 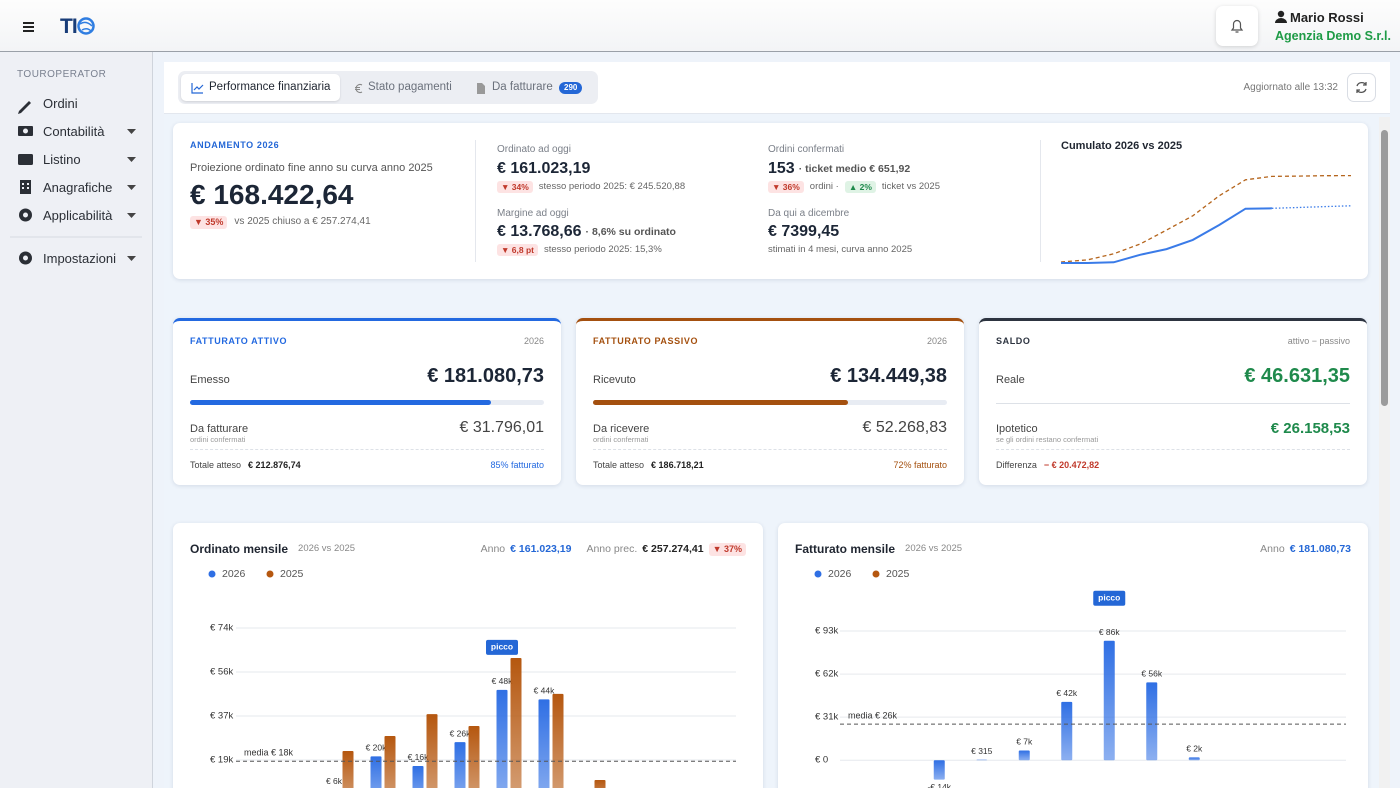 What do you see at coordinates (534, 149) in the screenshot?
I see `kpi-label: Ordinato ad oggi` at bounding box center [534, 149].